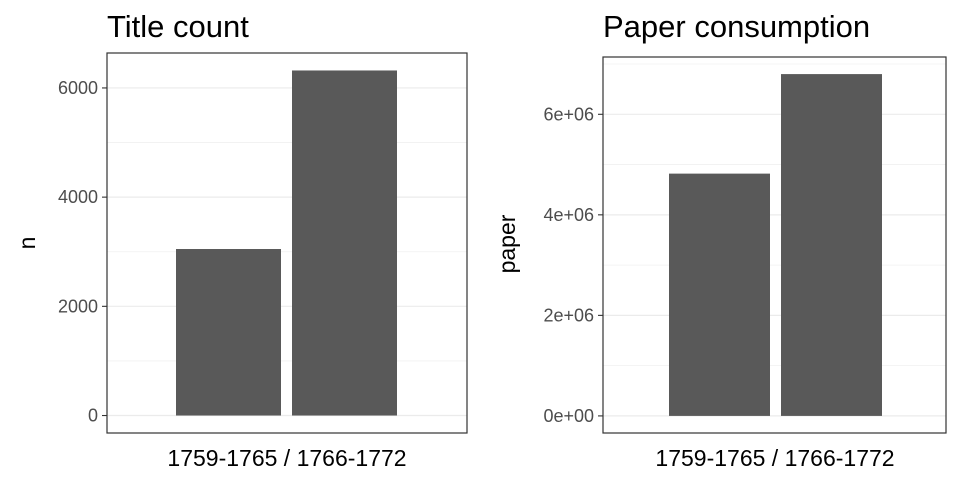 Image resolution: width=960 pixels, height=480 pixels. I want to click on y-tick-label: 6e+06, so click(568, 114).